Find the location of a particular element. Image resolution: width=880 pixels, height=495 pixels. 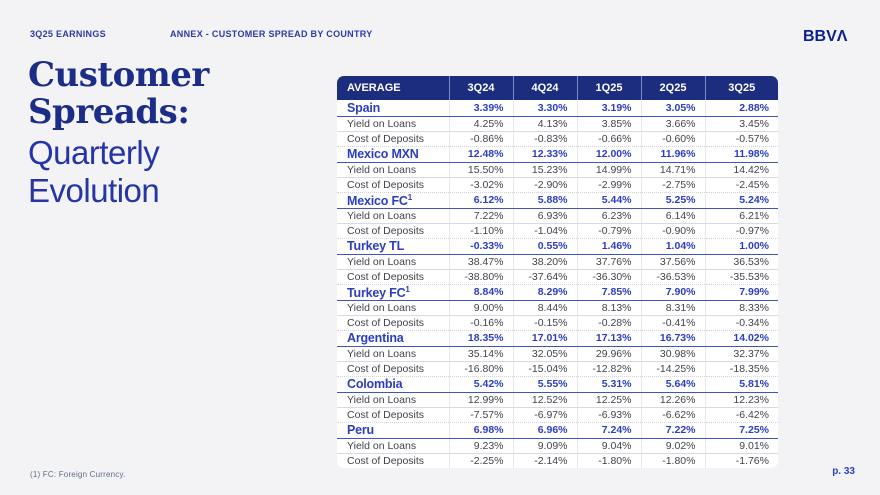

yield-row-mexico-mxn-value-1q25: 14.99% is located at coordinates (608, 170).